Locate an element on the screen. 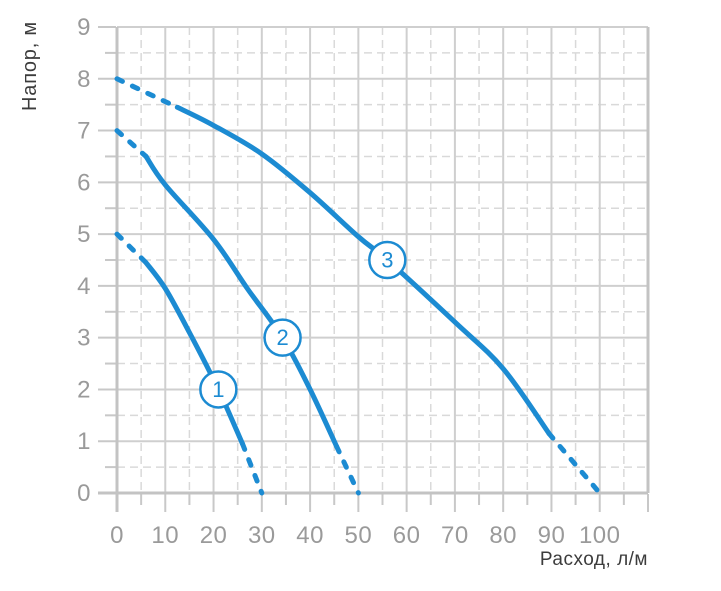  curve-3-badge-label: 3 is located at coordinates (387, 260).